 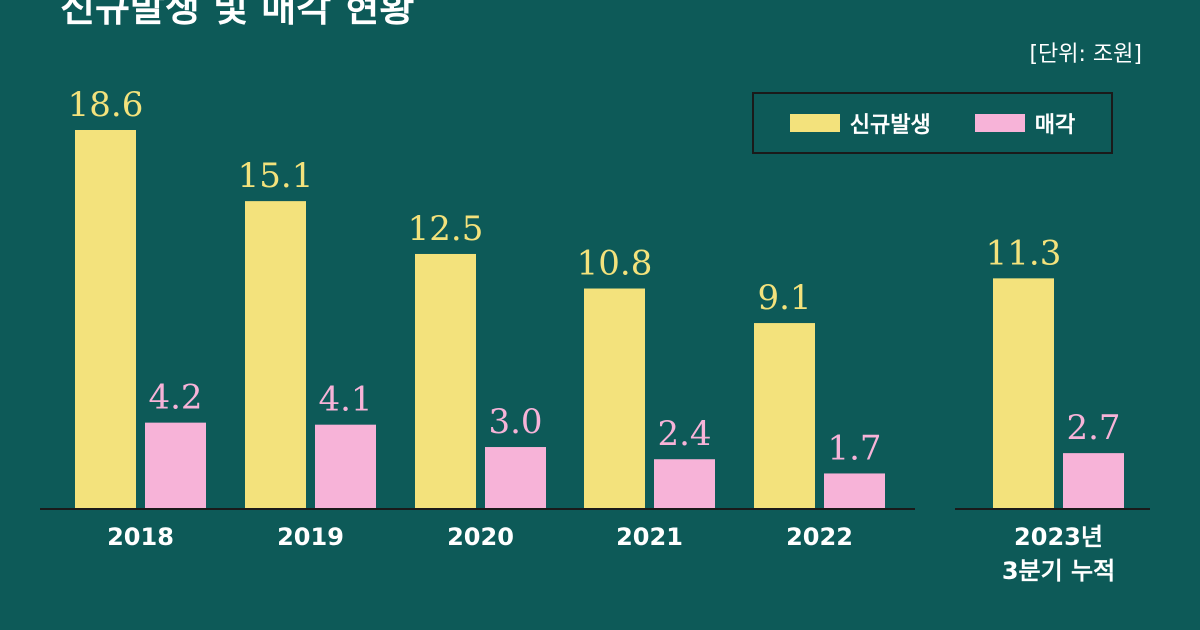 I want to click on x-tick-label-5-0: 2023년, so click(x=1058, y=537).